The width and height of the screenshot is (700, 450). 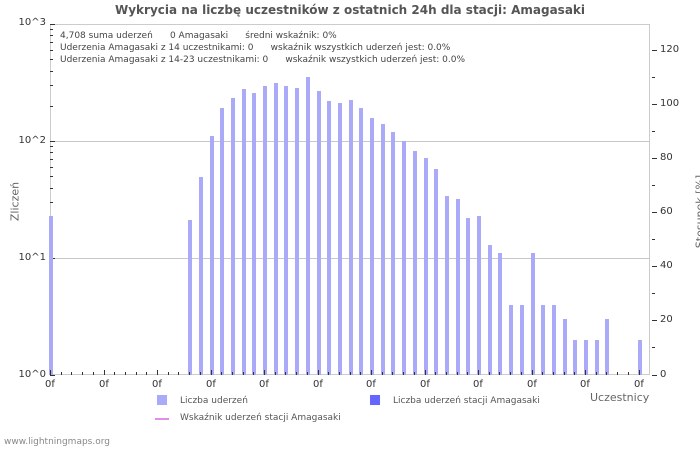 I want to click on y-axis-right-title: Stosunek [%], so click(x=696, y=211).